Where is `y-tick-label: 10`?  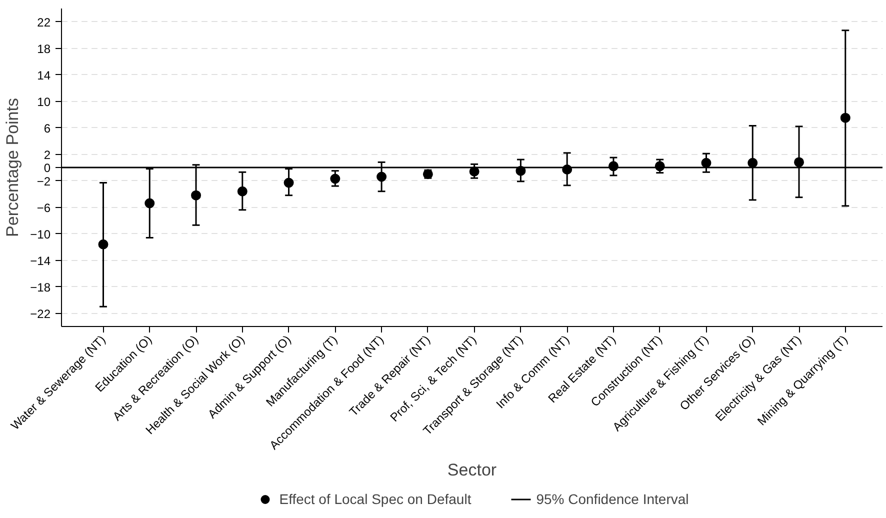 y-tick-label: 10 is located at coordinates (44, 101).